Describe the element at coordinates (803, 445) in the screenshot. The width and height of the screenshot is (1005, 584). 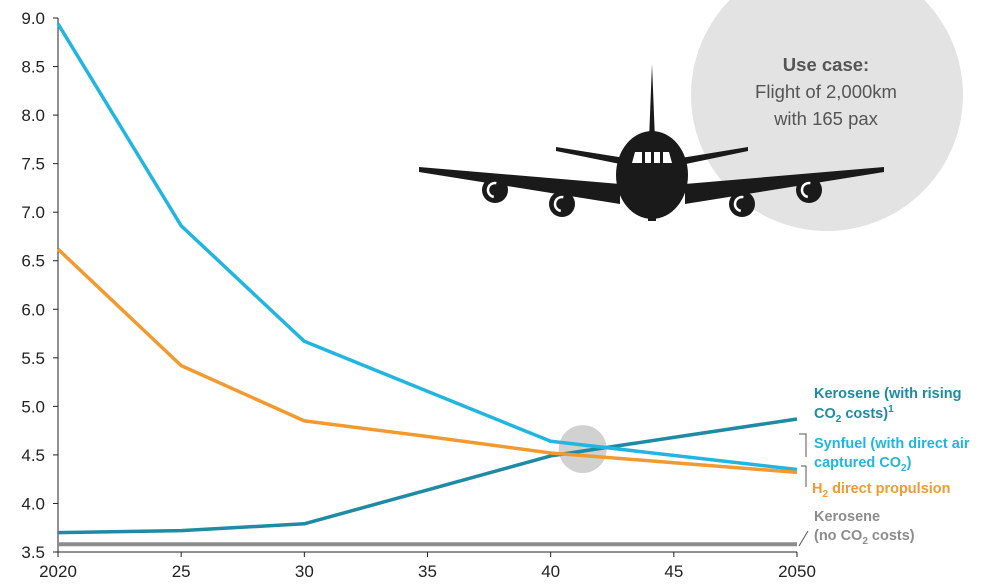
I see `synfuel-leader` at that location.